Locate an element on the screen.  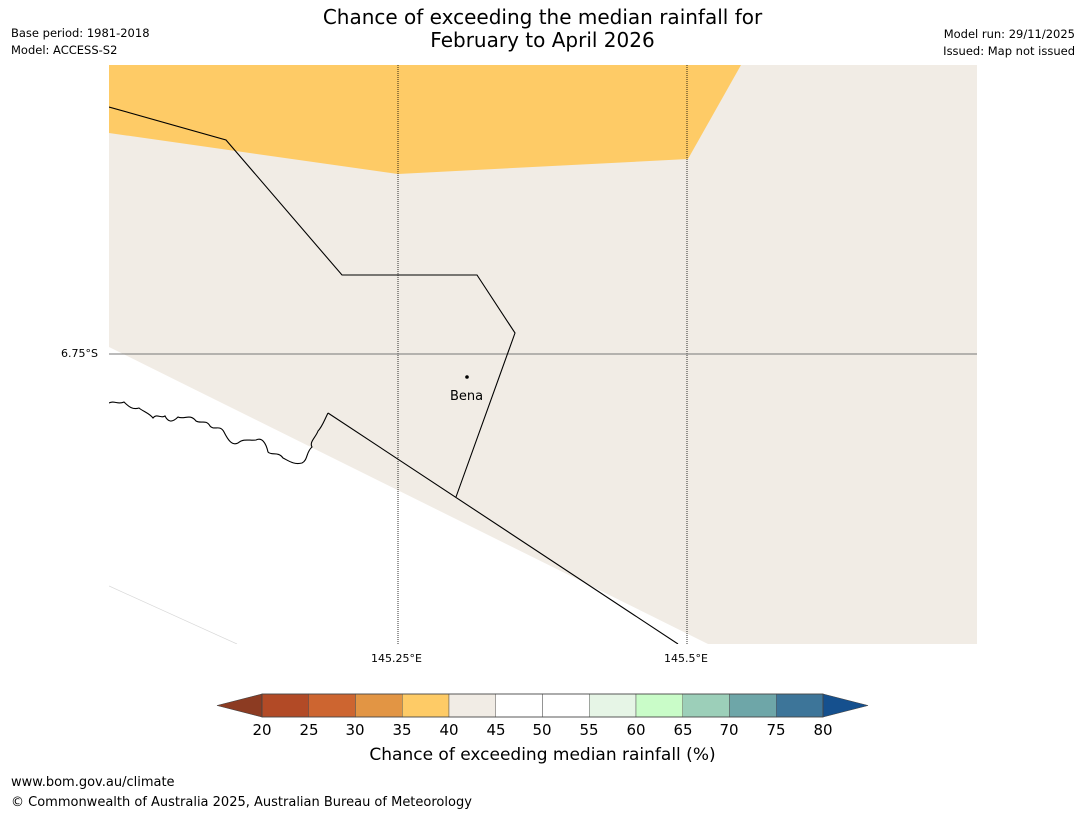
footer-url: www.bom.gov.au/climate is located at coordinates (93, 782).